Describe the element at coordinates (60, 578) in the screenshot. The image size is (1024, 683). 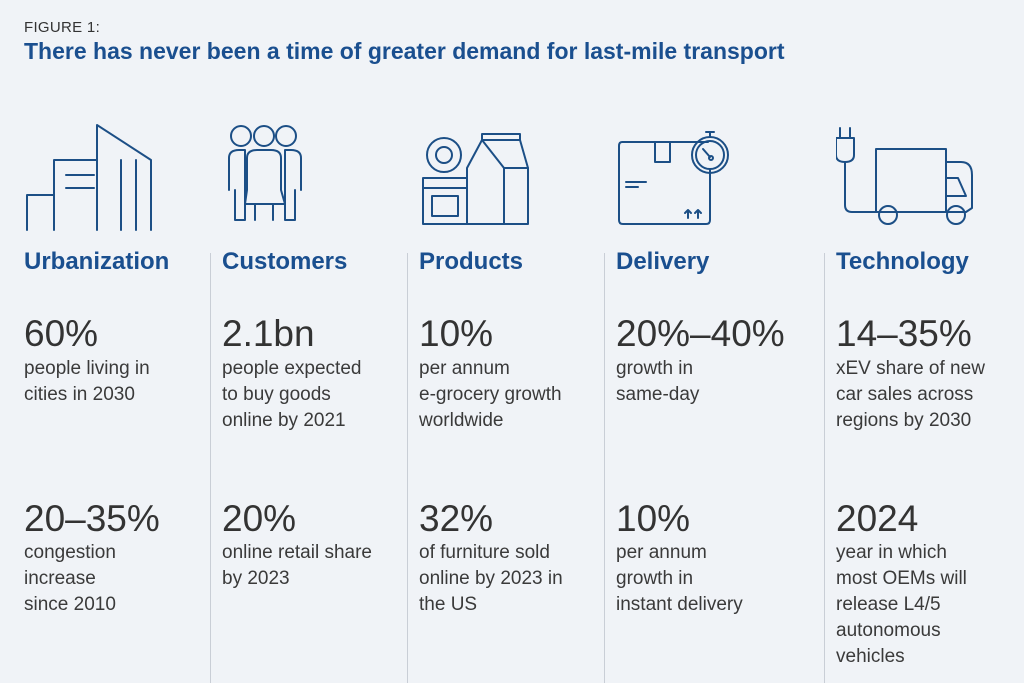
I see `description-line: increase` at that location.